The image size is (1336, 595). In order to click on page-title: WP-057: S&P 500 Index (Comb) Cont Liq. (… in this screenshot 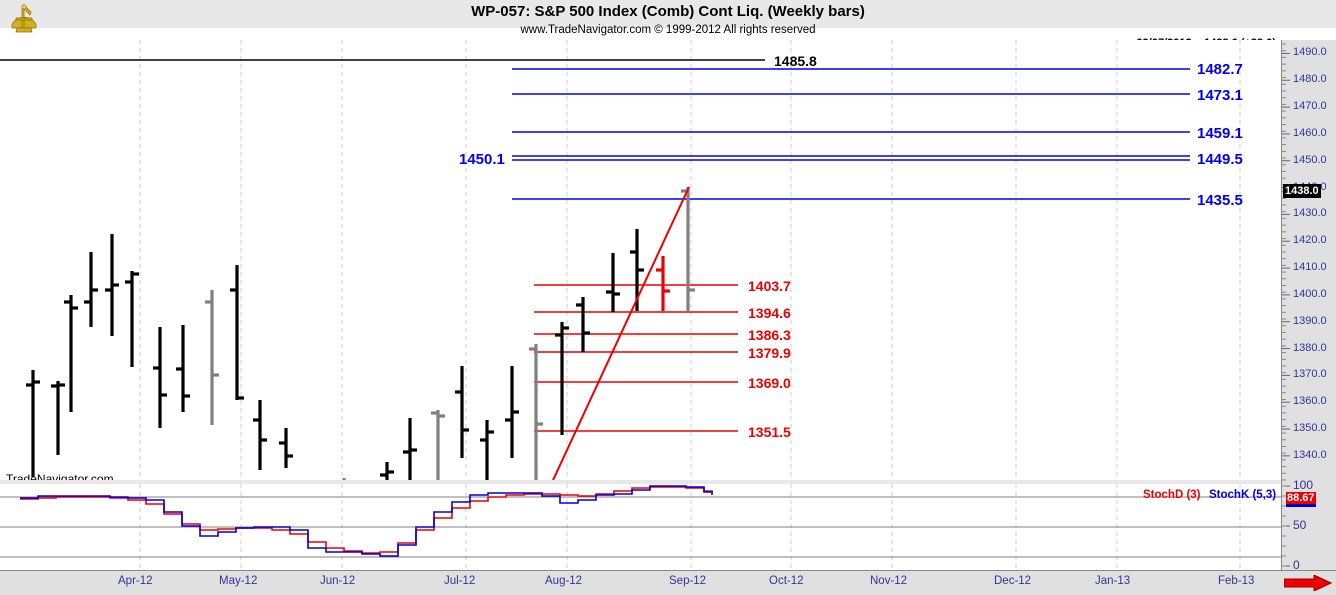, I will do `click(668, 11)`.